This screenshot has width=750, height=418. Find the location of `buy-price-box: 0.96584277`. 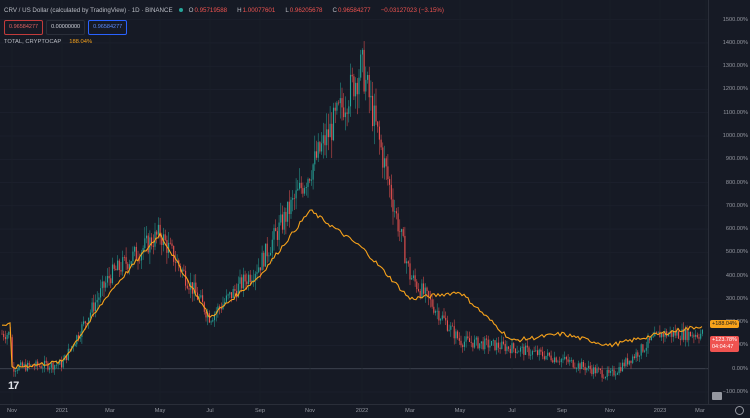

buy-price-box: 0.96584277 is located at coordinates (108, 27).